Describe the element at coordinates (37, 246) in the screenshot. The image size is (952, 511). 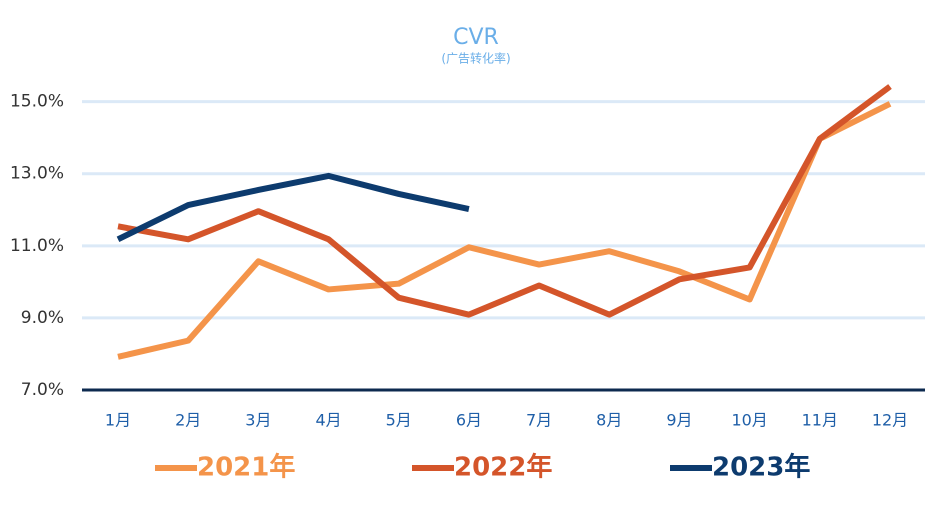
I see `y-tick-label: 11.0%` at that location.